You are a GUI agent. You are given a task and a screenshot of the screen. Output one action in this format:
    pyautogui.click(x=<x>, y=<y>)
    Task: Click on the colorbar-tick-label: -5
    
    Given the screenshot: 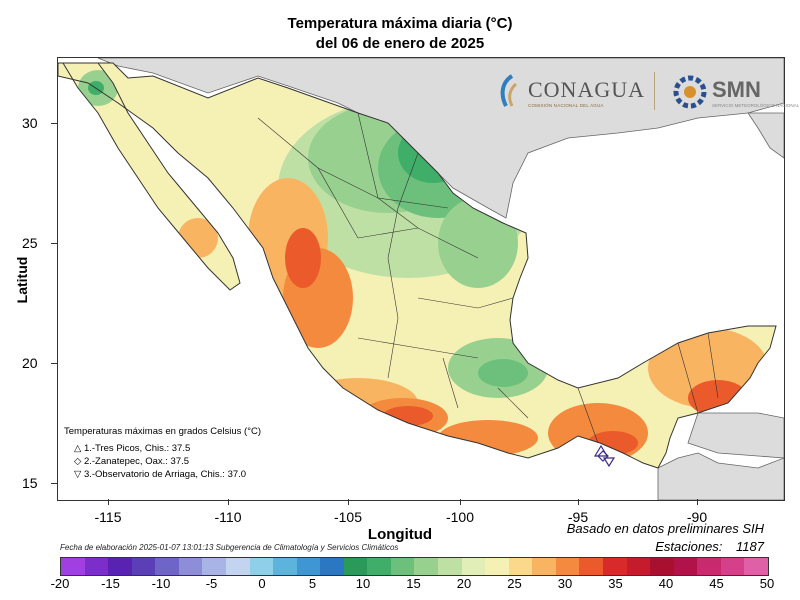 What is the action you would take?
    pyautogui.click(x=211, y=583)
    